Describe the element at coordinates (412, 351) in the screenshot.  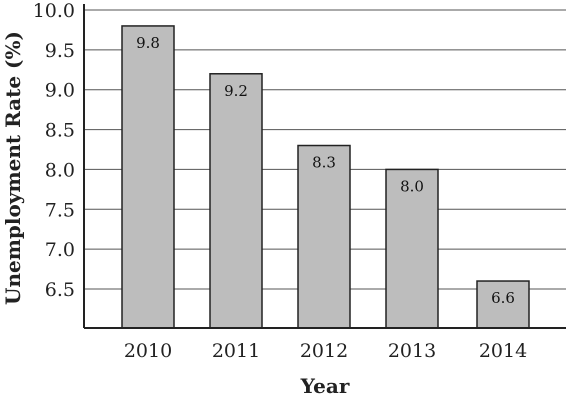
I see `x-tick-label: 2013` at that location.